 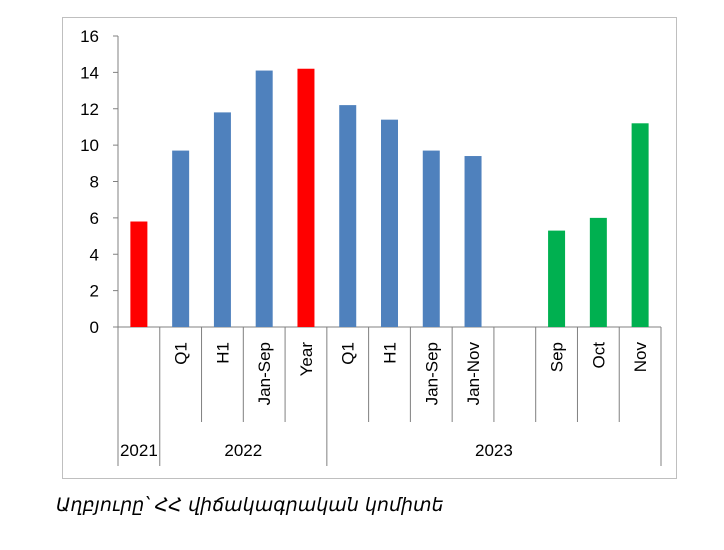 I want to click on y-tick-label: 16, so click(x=89, y=36).